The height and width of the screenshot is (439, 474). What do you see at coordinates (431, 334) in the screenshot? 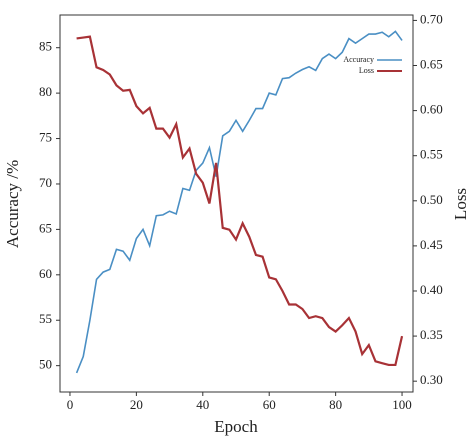
I see `y2-tick-label: 0.35` at bounding box center [431, 334].